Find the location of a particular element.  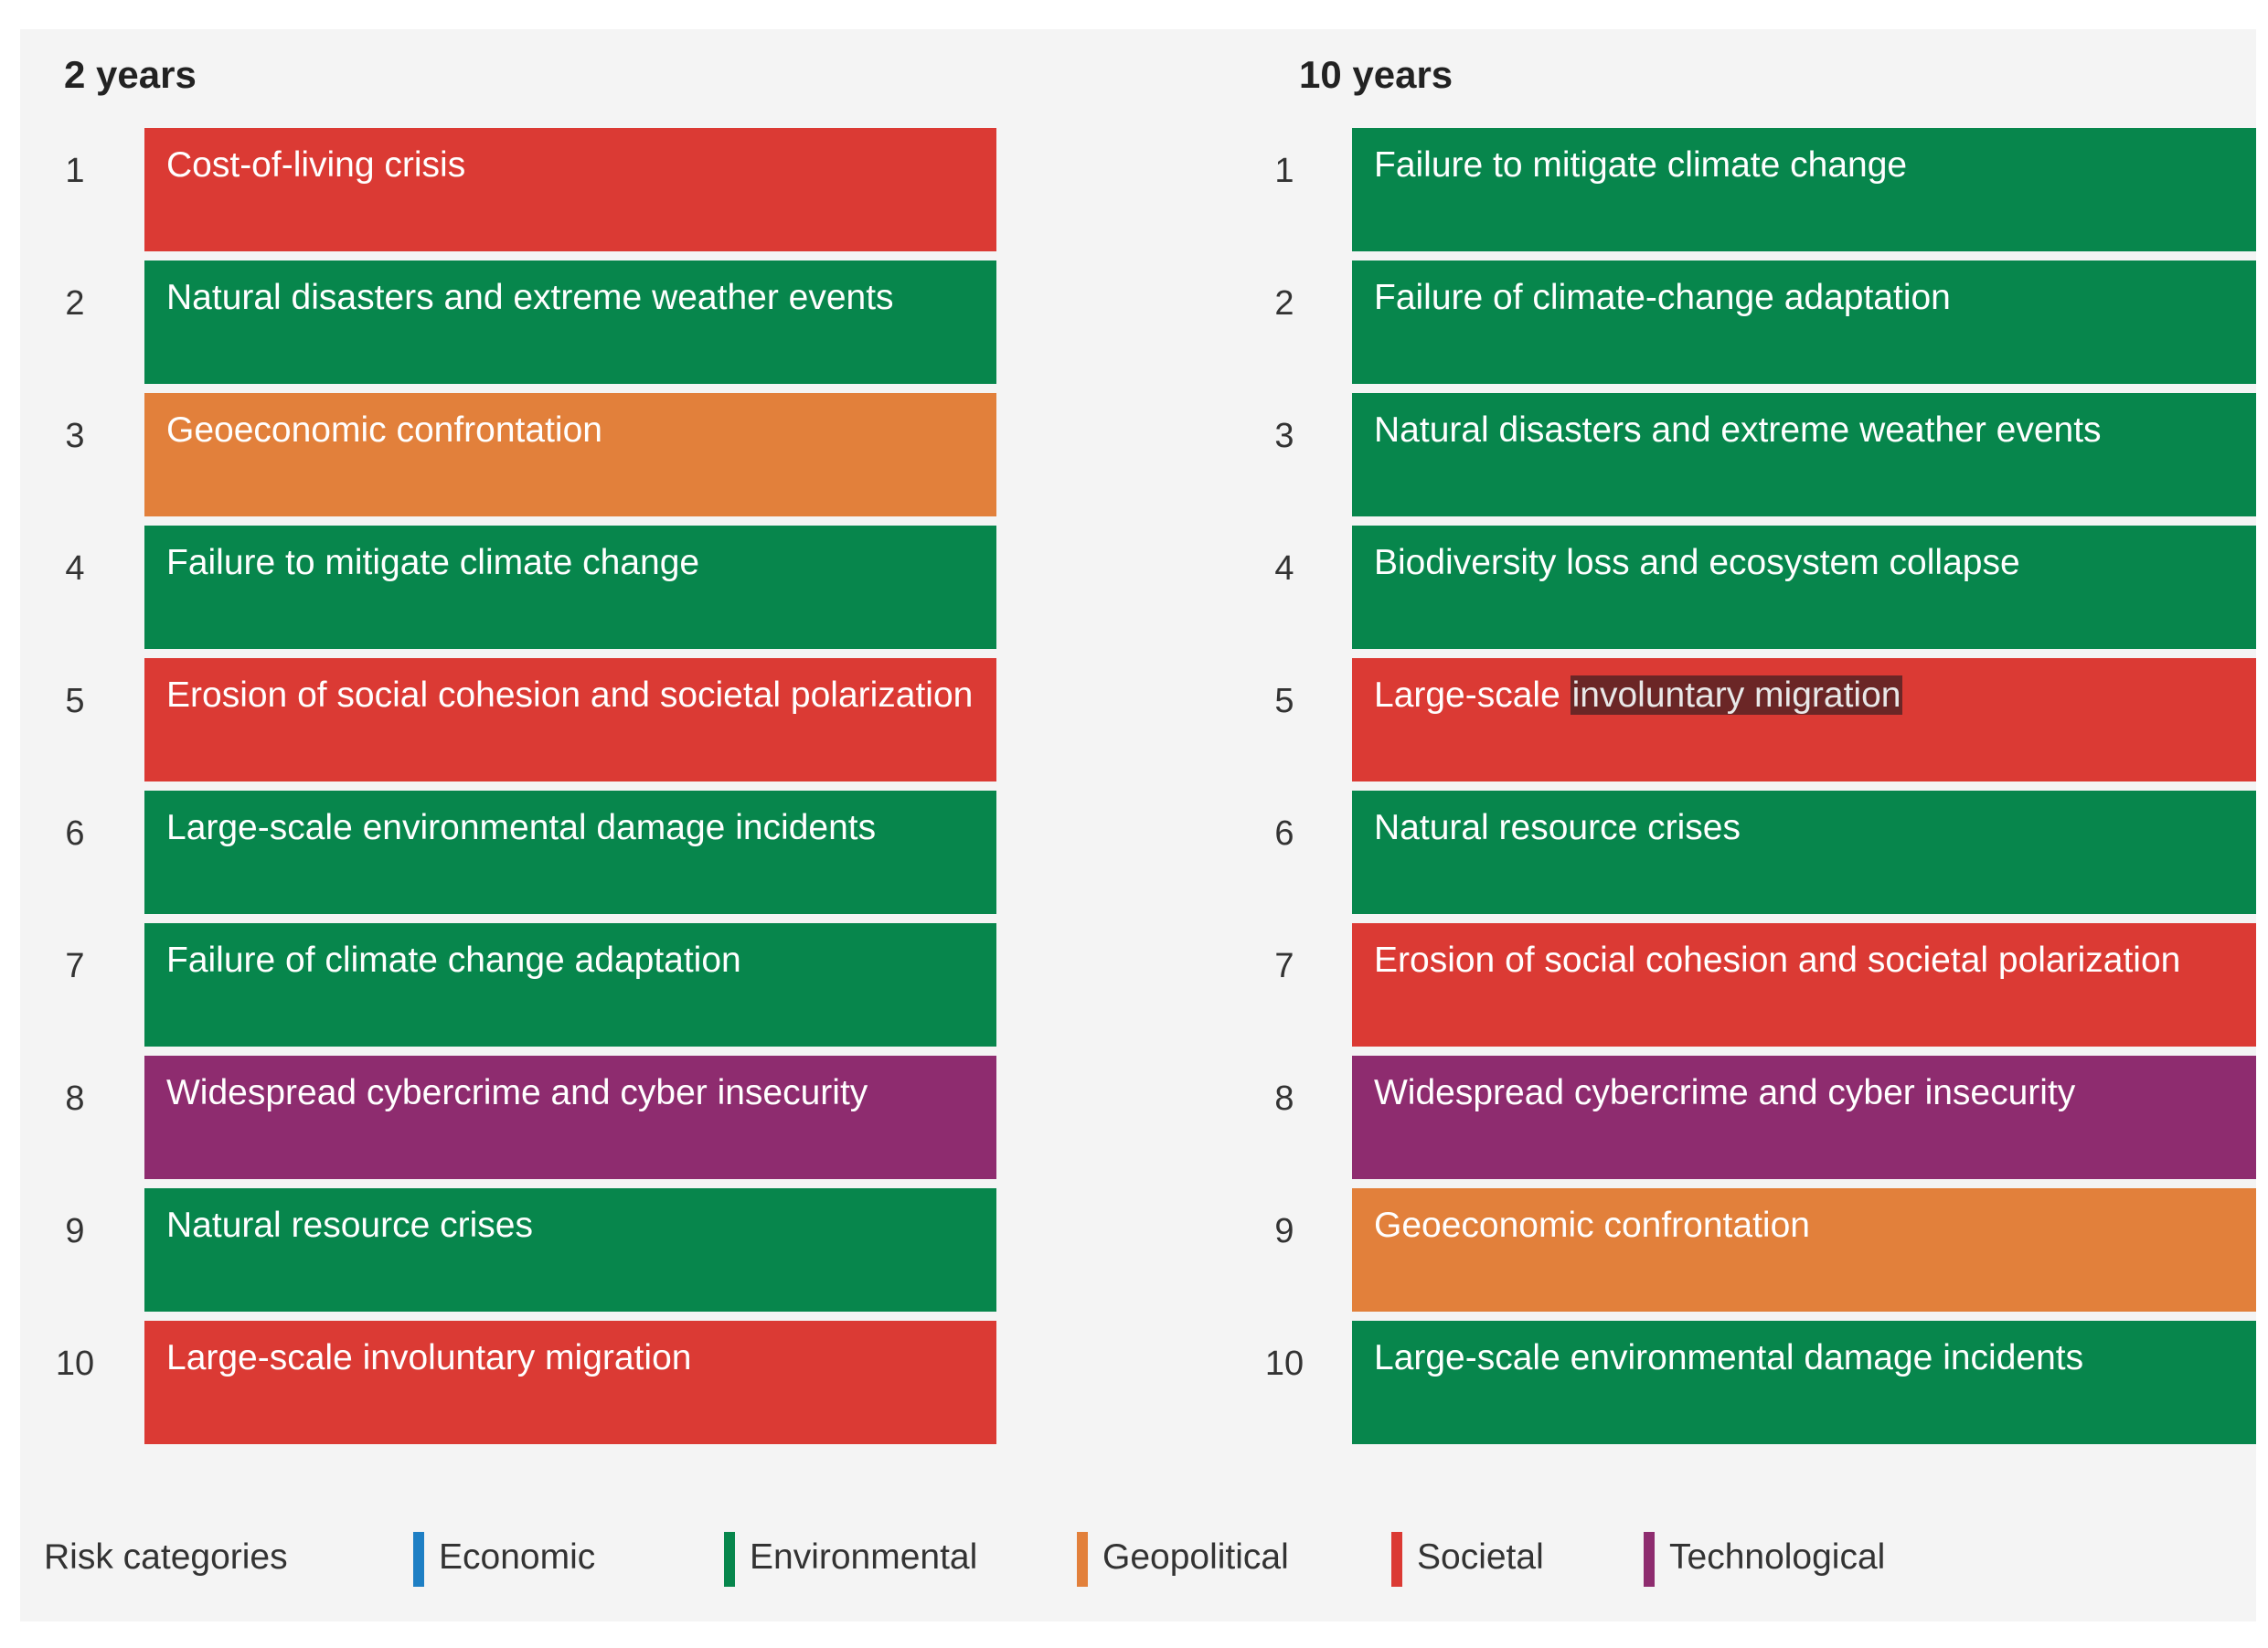

column-title: 2 years is located at coordinates (130, 74).